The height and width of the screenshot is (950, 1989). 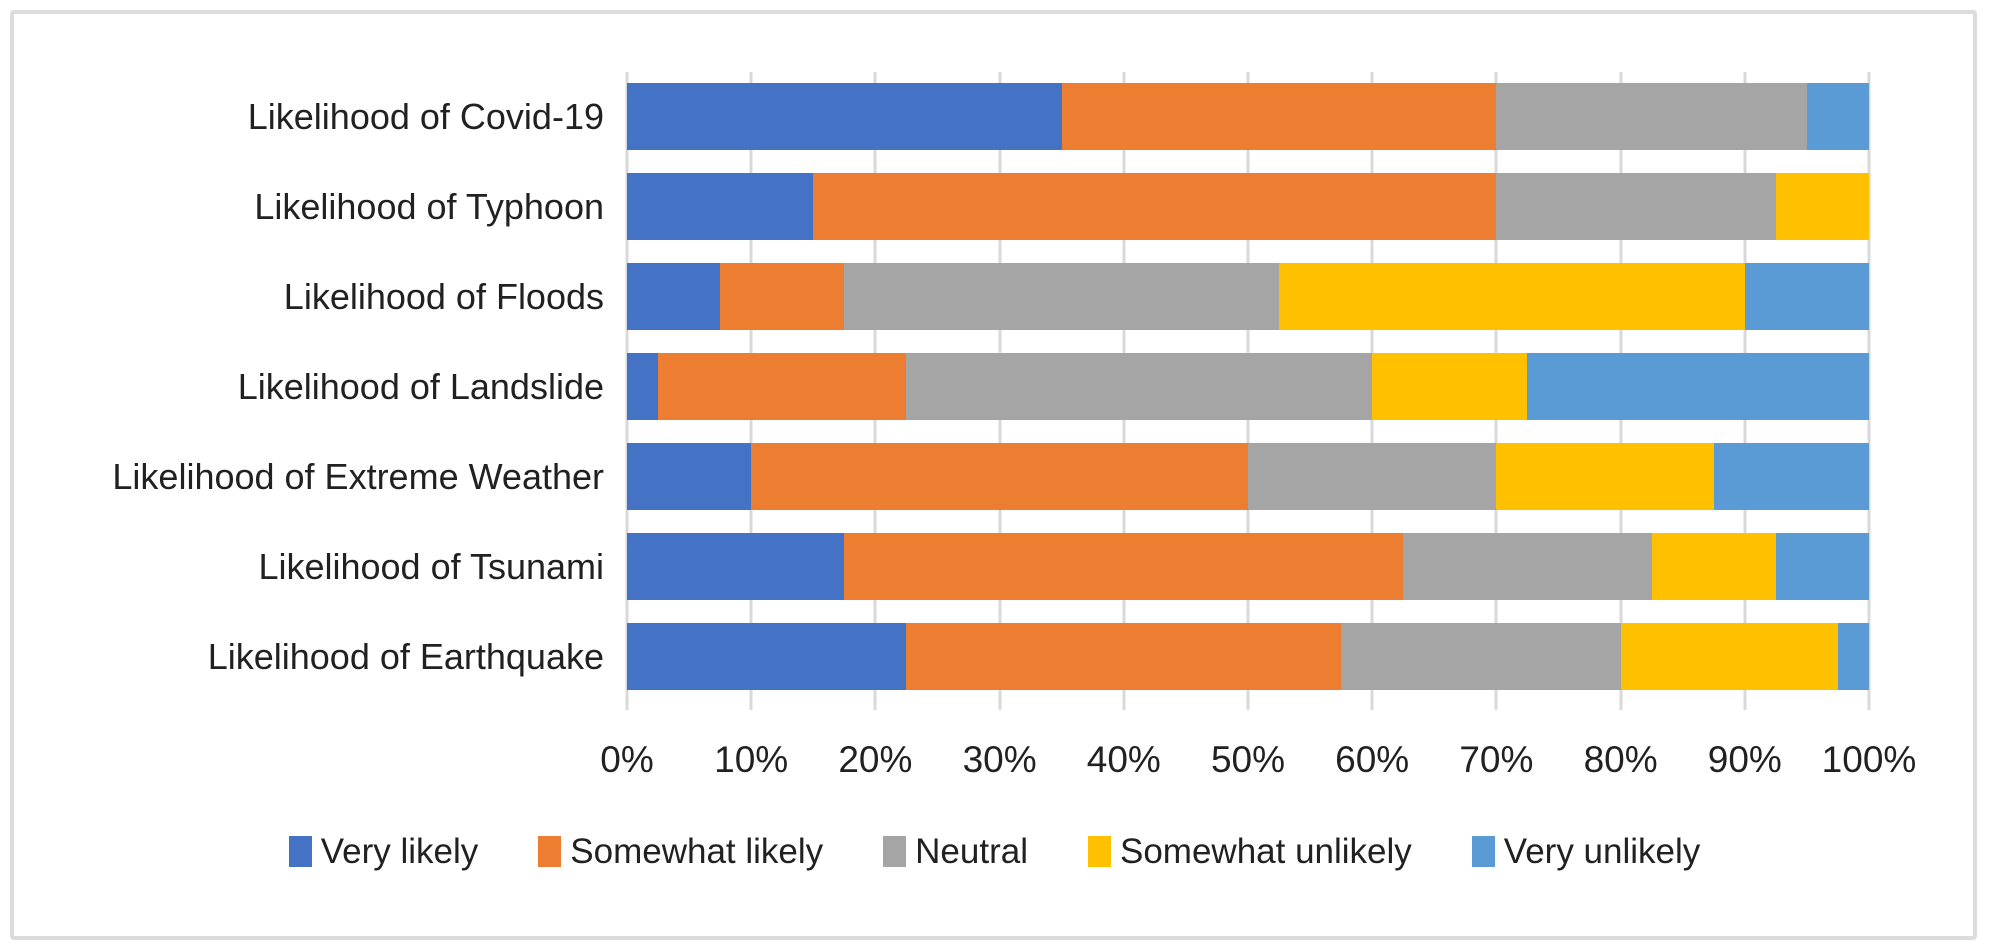 What do you see at coordinates (405, 656) in the screenshot?
I see `category-label: Likelihood of Earthquake` at bounding box center [405, 656].